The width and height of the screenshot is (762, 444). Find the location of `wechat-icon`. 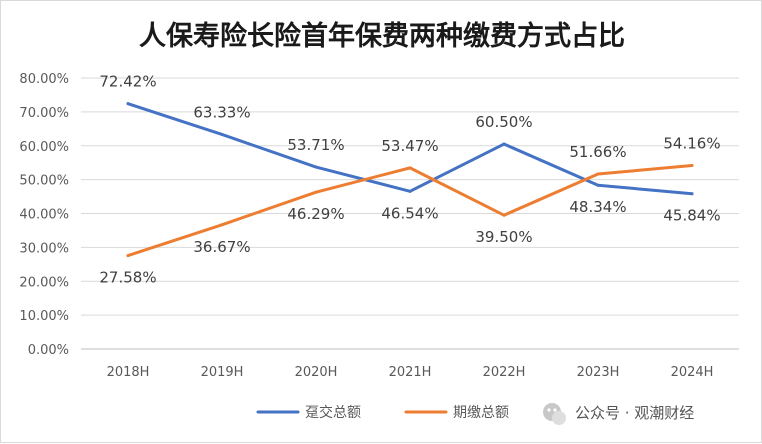

wechat-icon is located at coordinates (554, 414).